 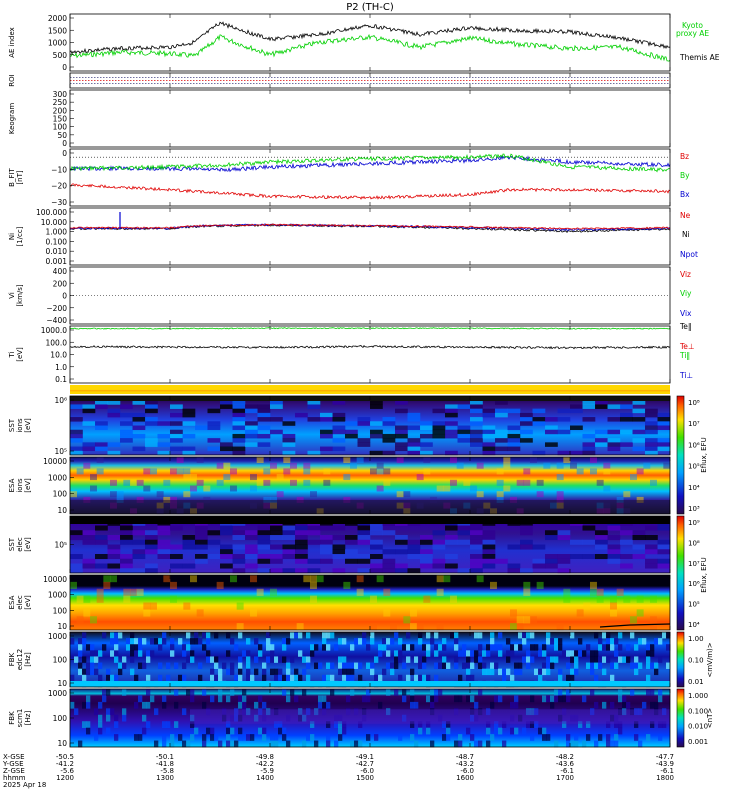 I want to click on colorbar-b-label: <nT>, so click(x=710, y=718).